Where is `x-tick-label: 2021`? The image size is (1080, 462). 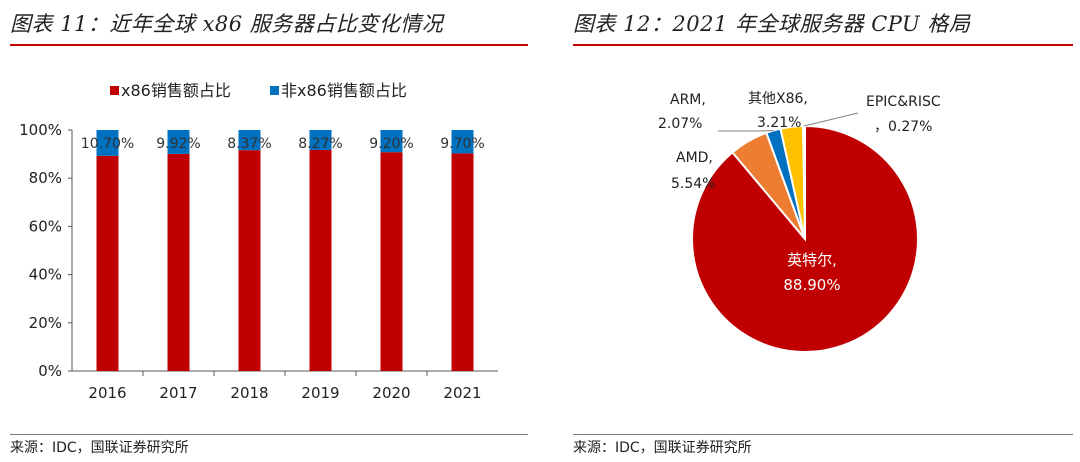
x-tick-label: 2021 is located at coordinates (462, 393).